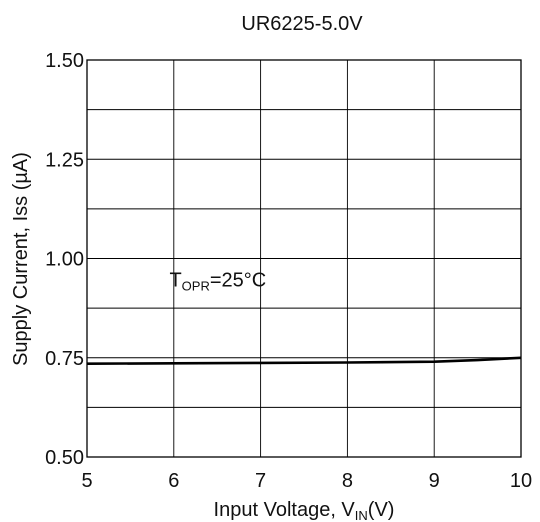 This screenshot has width=540, height=522. Describe the element at coordinates (304, 510) in the screenshot. I see `x-axis-label: Input Voltage, VIN(V)` at that location.